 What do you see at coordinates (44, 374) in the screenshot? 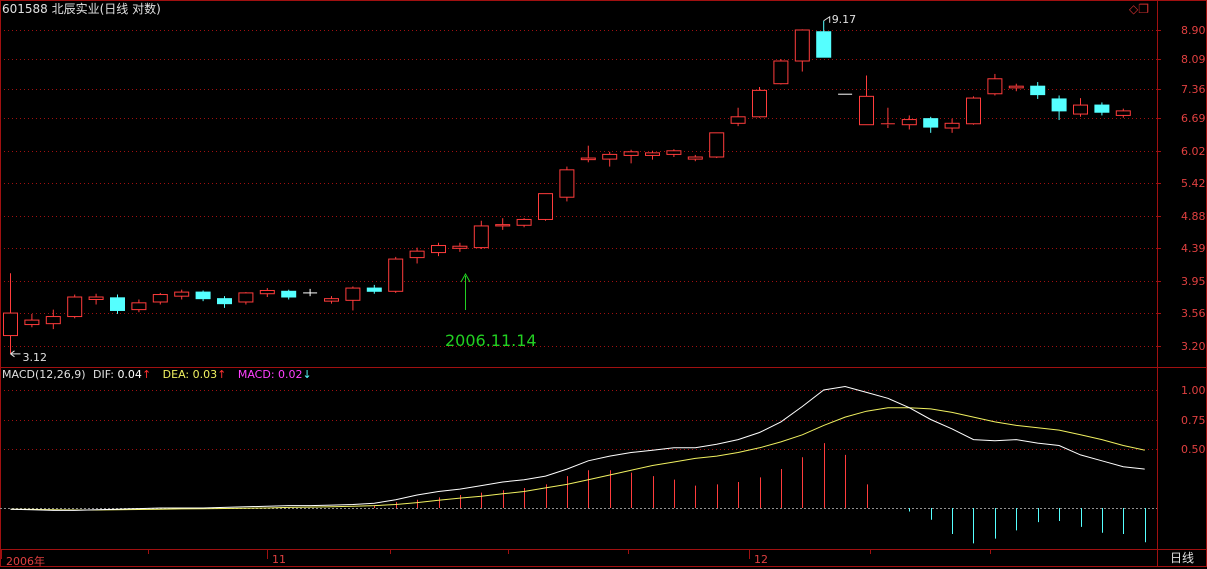
I see `macd-name: MACD(12,26,9)` at bounding box center [44, 374].